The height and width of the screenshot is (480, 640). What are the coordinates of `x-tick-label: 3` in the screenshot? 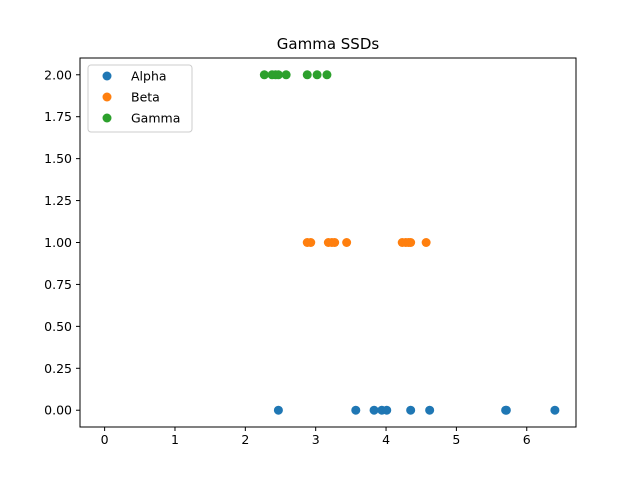 It's located at (316, 439).